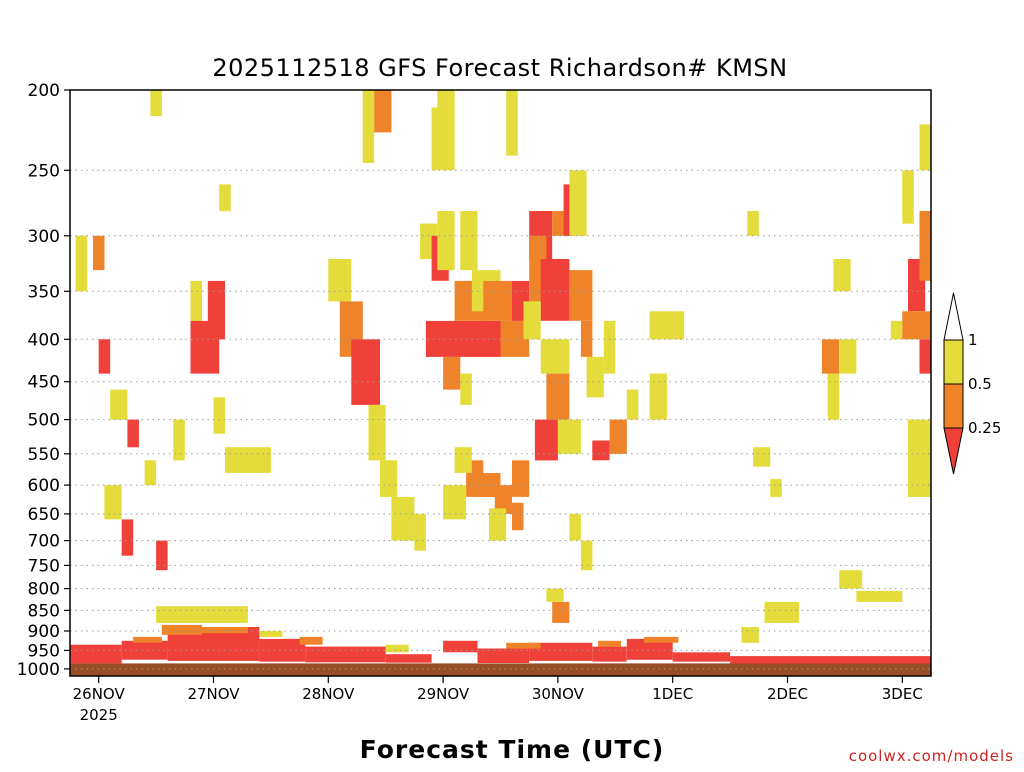  Describe the element at coordinates (44, 486) in the screenshot. I see `y-tick-label-600: 600` at that location.